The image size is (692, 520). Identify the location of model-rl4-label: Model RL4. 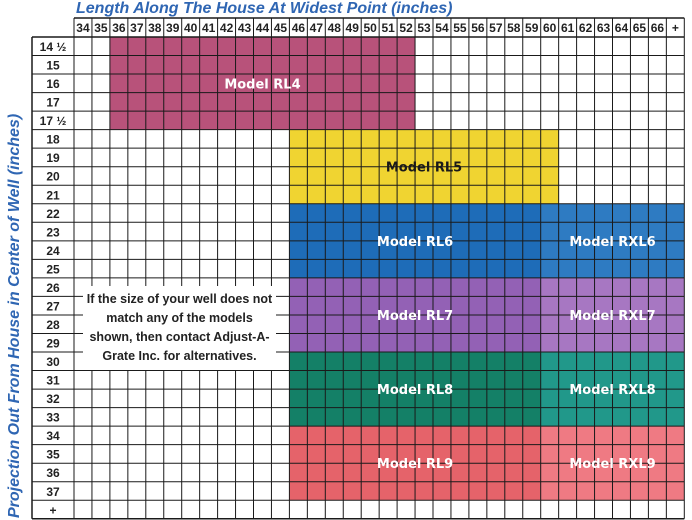
(262, 84).